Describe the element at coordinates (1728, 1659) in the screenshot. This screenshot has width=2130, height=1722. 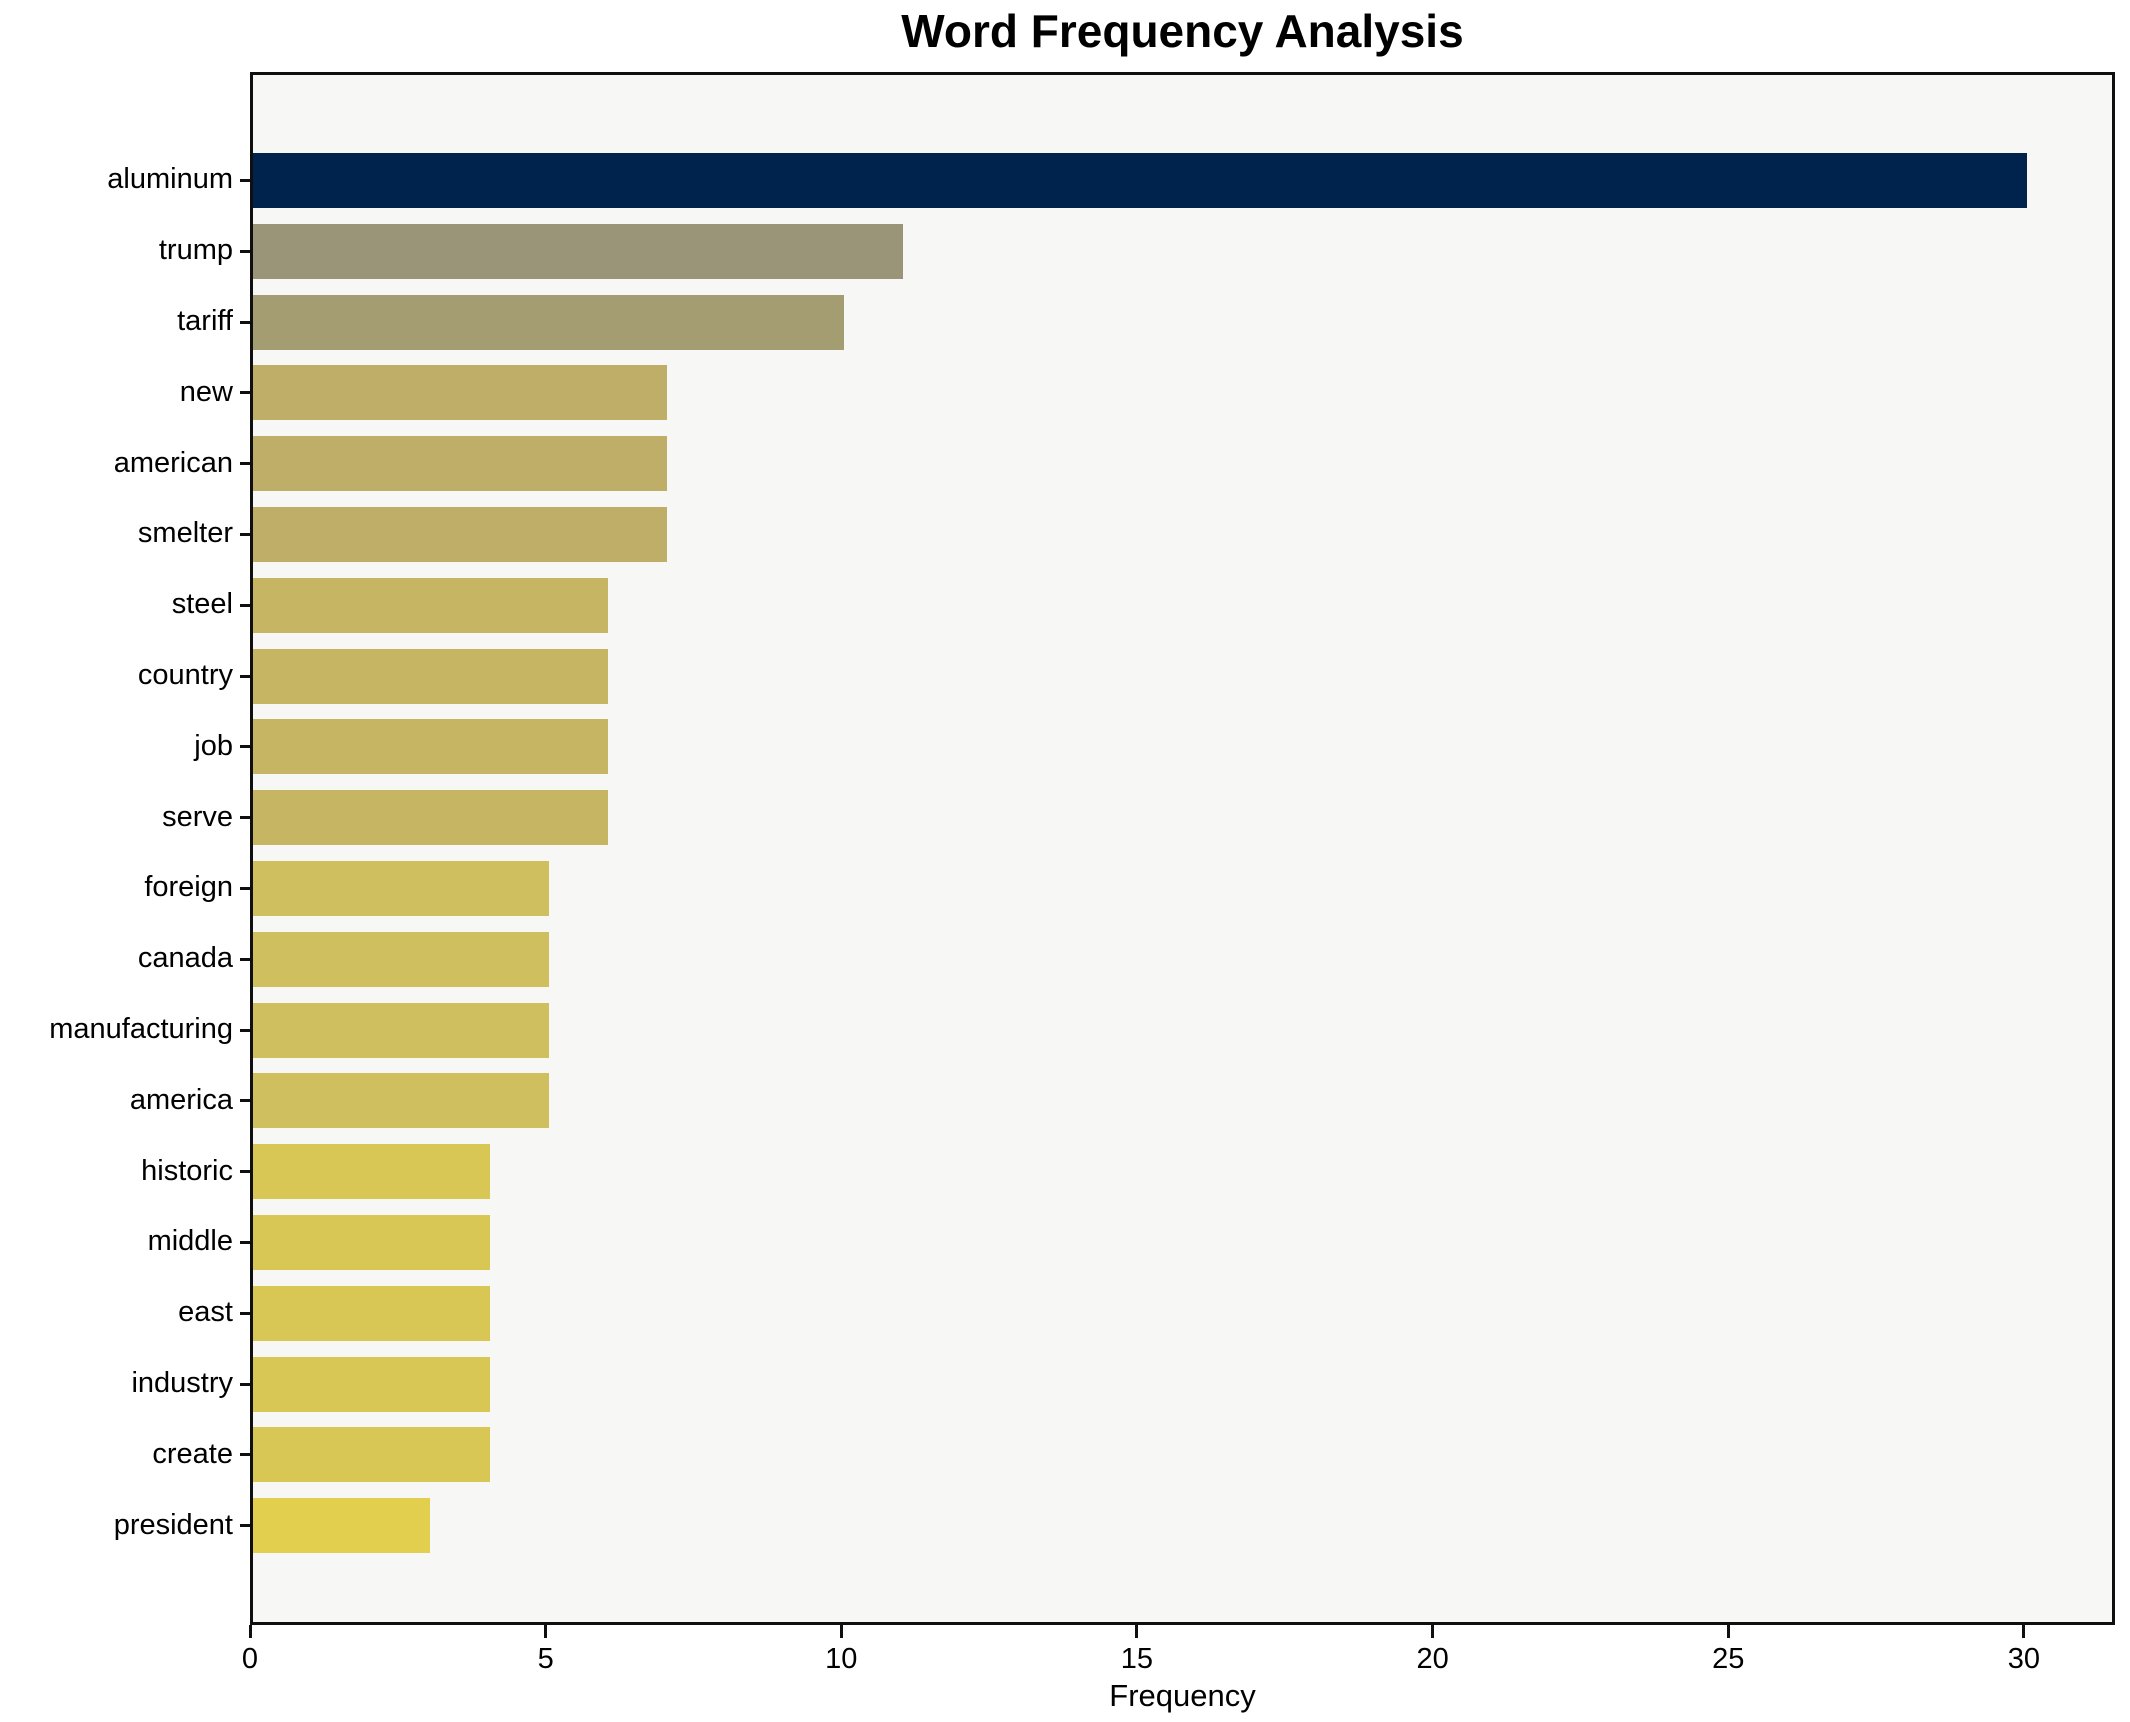
I see `x-tick-label-25: 25` at that location.